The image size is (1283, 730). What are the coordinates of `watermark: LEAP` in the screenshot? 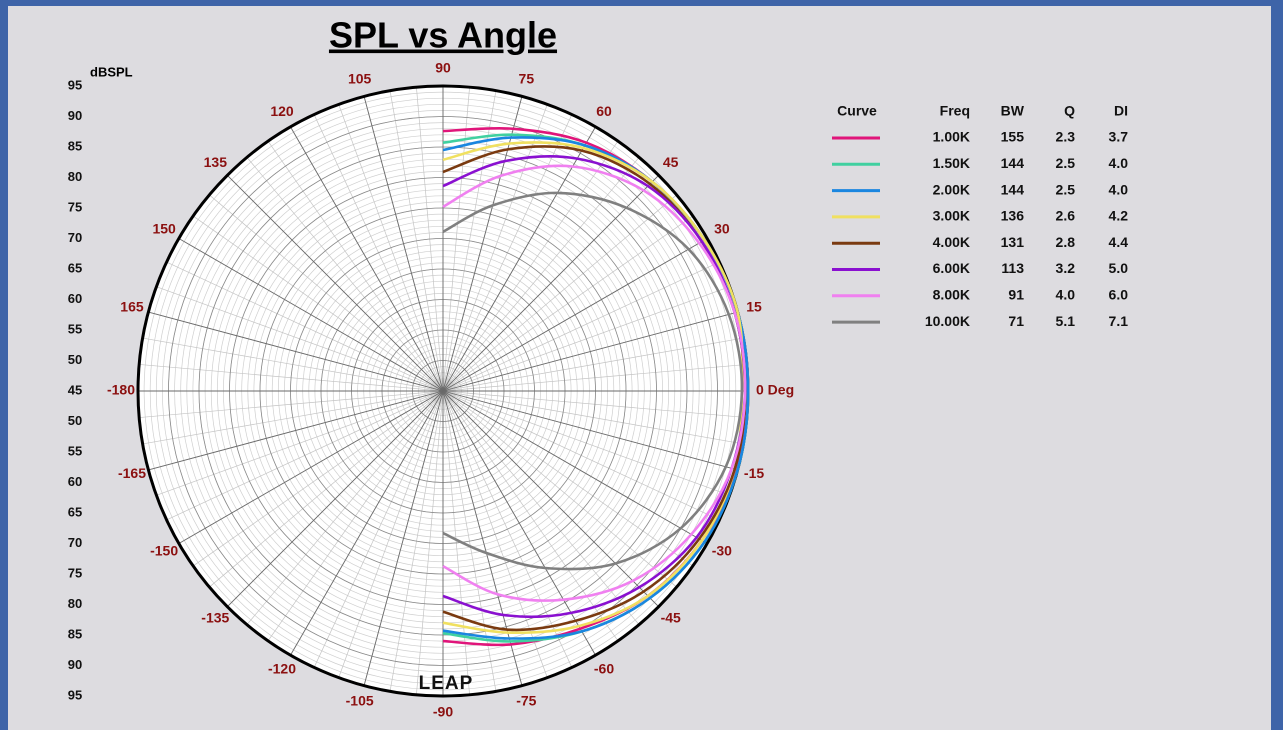 It's located at (446, 683).